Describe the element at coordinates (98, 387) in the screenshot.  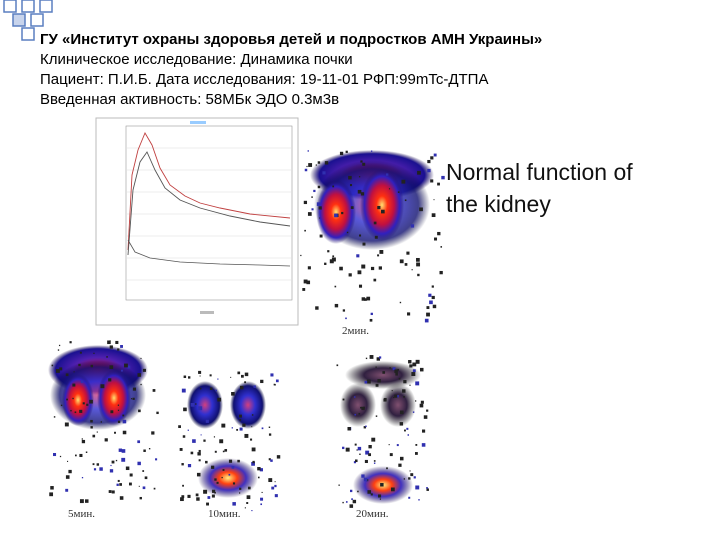
I see `scan-5min` at that location.